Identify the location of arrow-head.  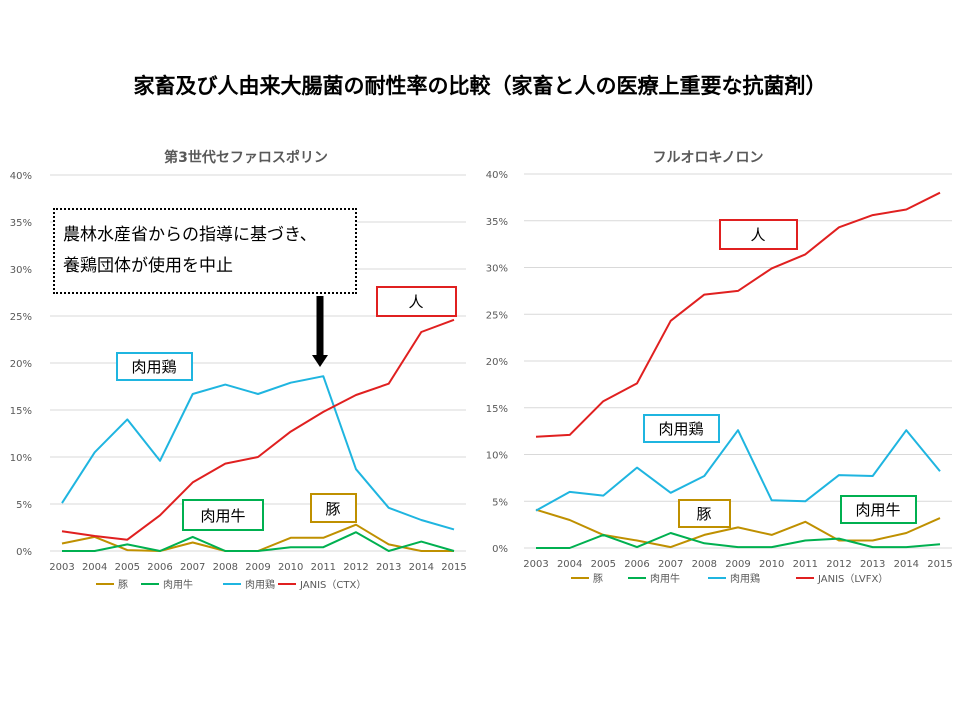
(320, 361).